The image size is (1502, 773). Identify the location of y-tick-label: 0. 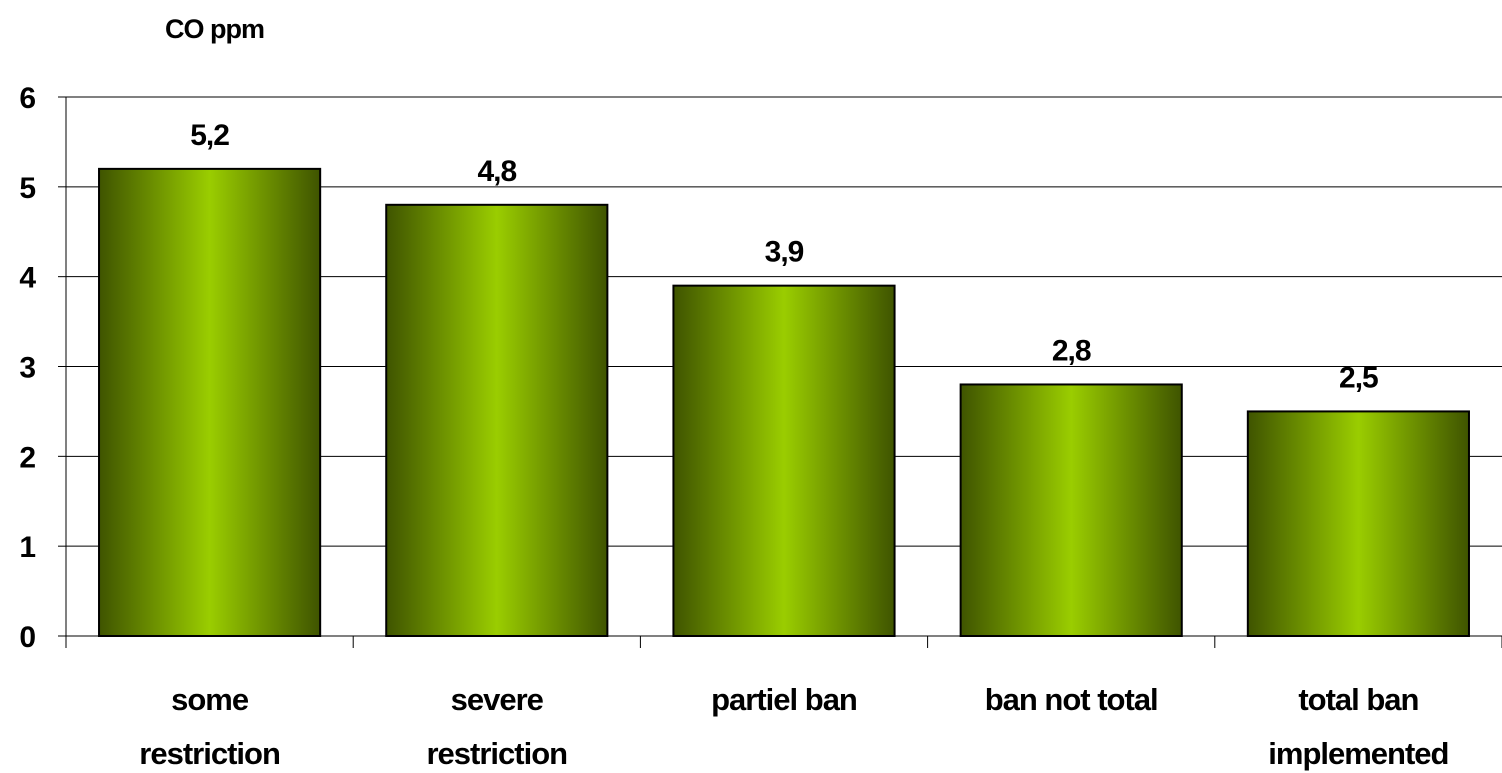
(27, 637).